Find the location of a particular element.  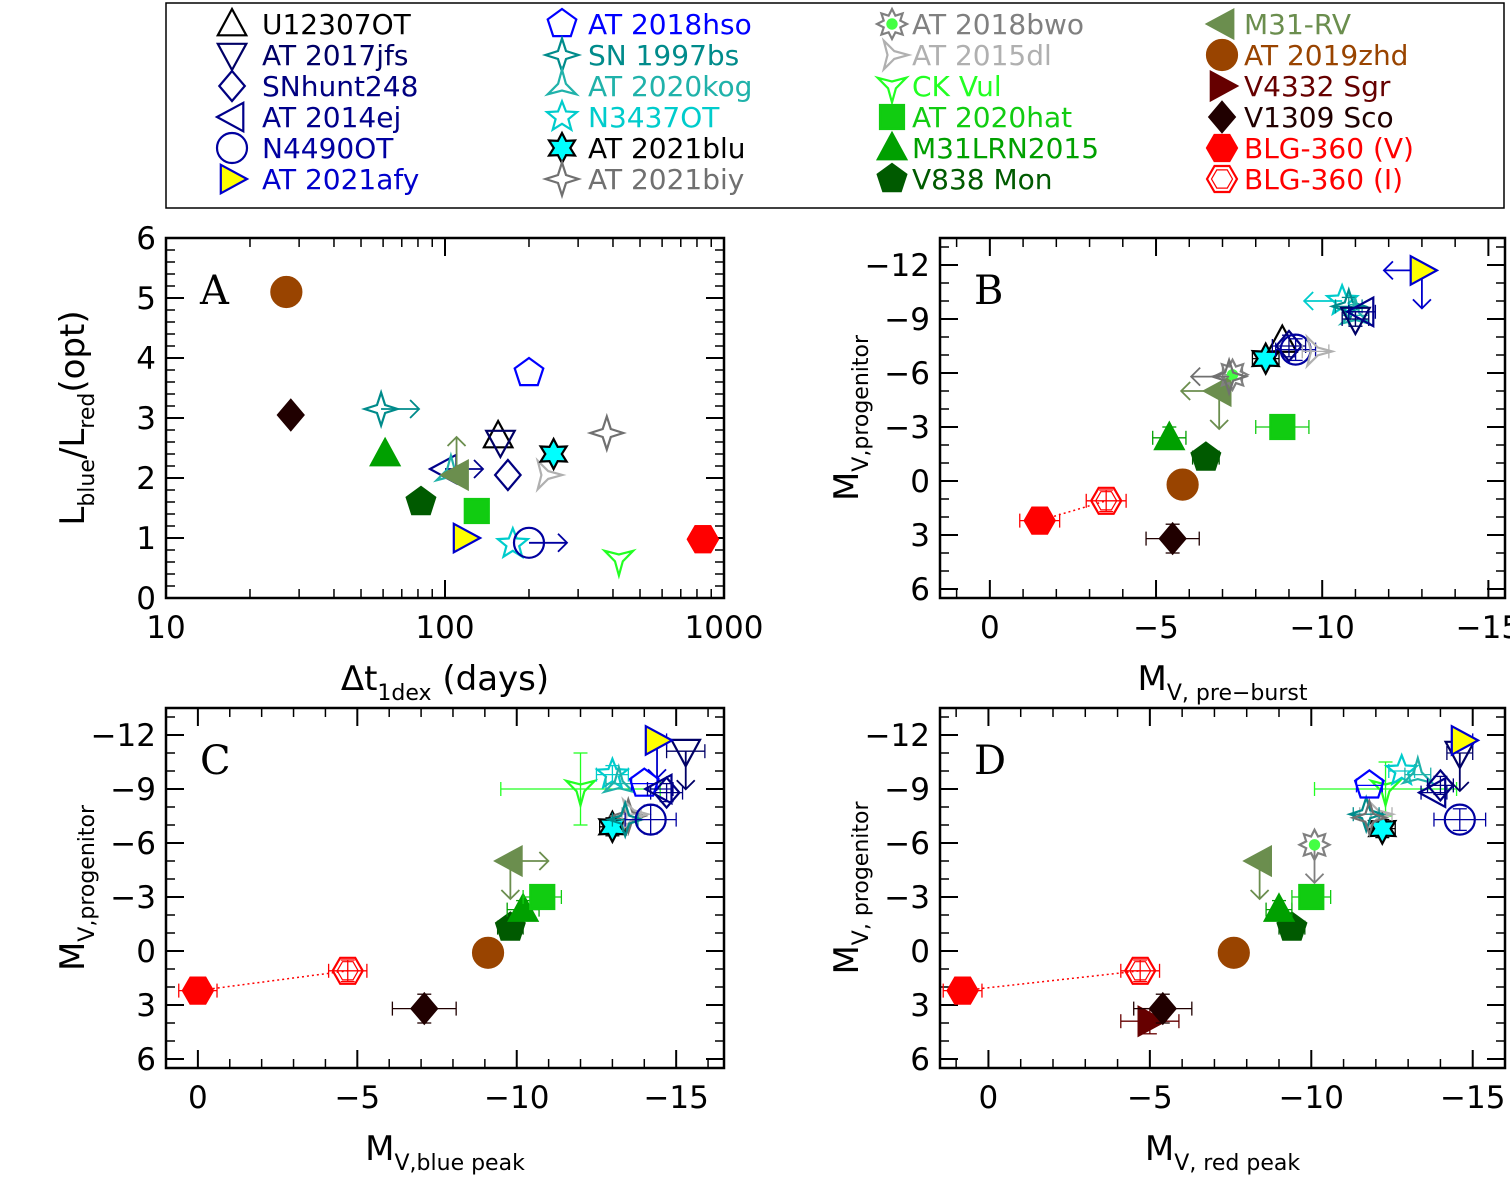

legend-label: AT 2019zhd is located at coordinates (1326, 55).